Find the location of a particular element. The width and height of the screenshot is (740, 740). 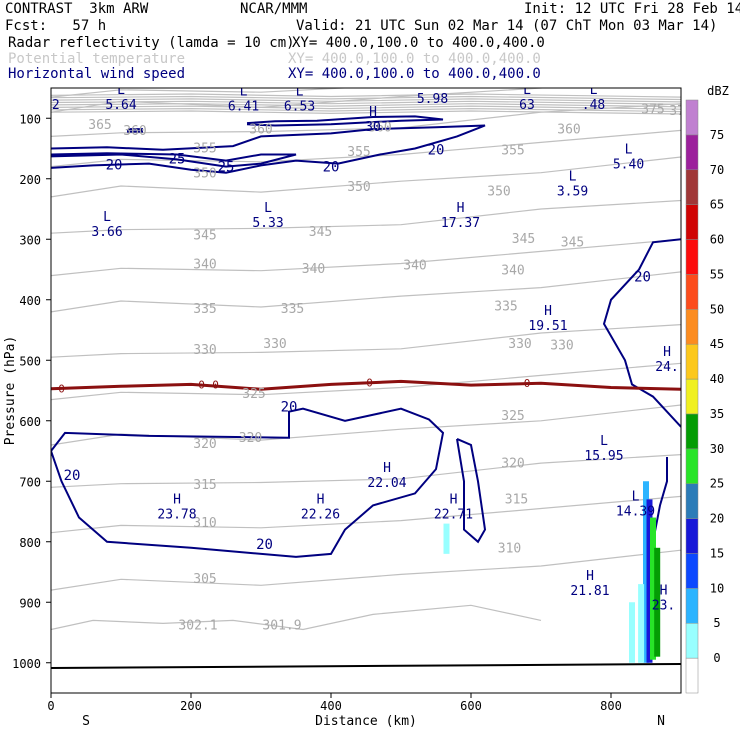

y-tick-label: 600 is located at coordinates (30, 422).